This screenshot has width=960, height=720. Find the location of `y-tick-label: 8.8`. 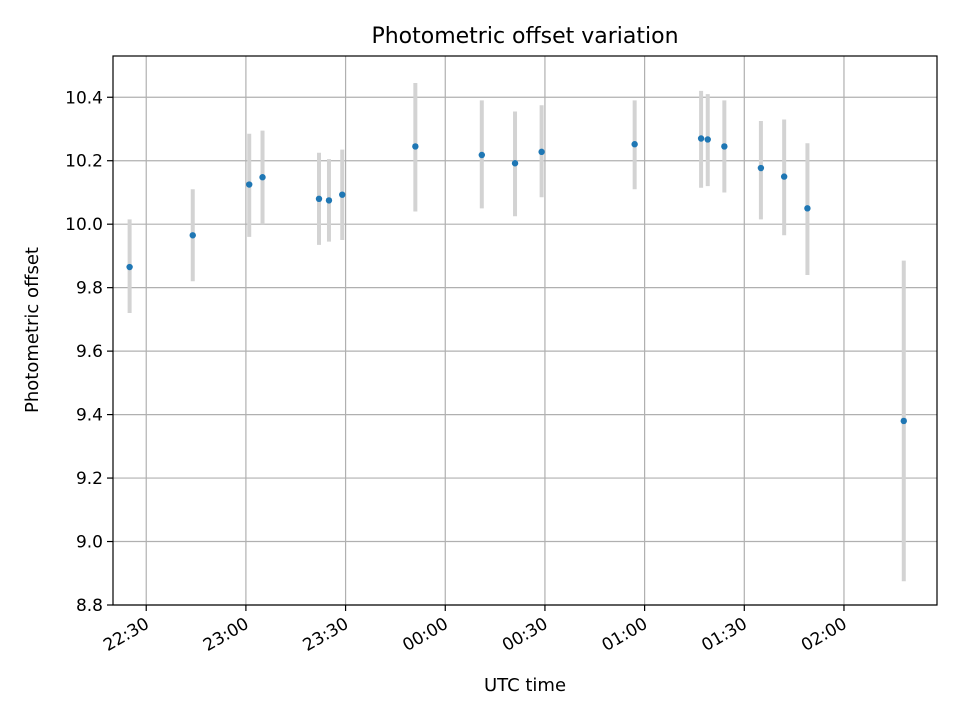

y-tick-label: 8.8 is located at coordinates (89, 606).